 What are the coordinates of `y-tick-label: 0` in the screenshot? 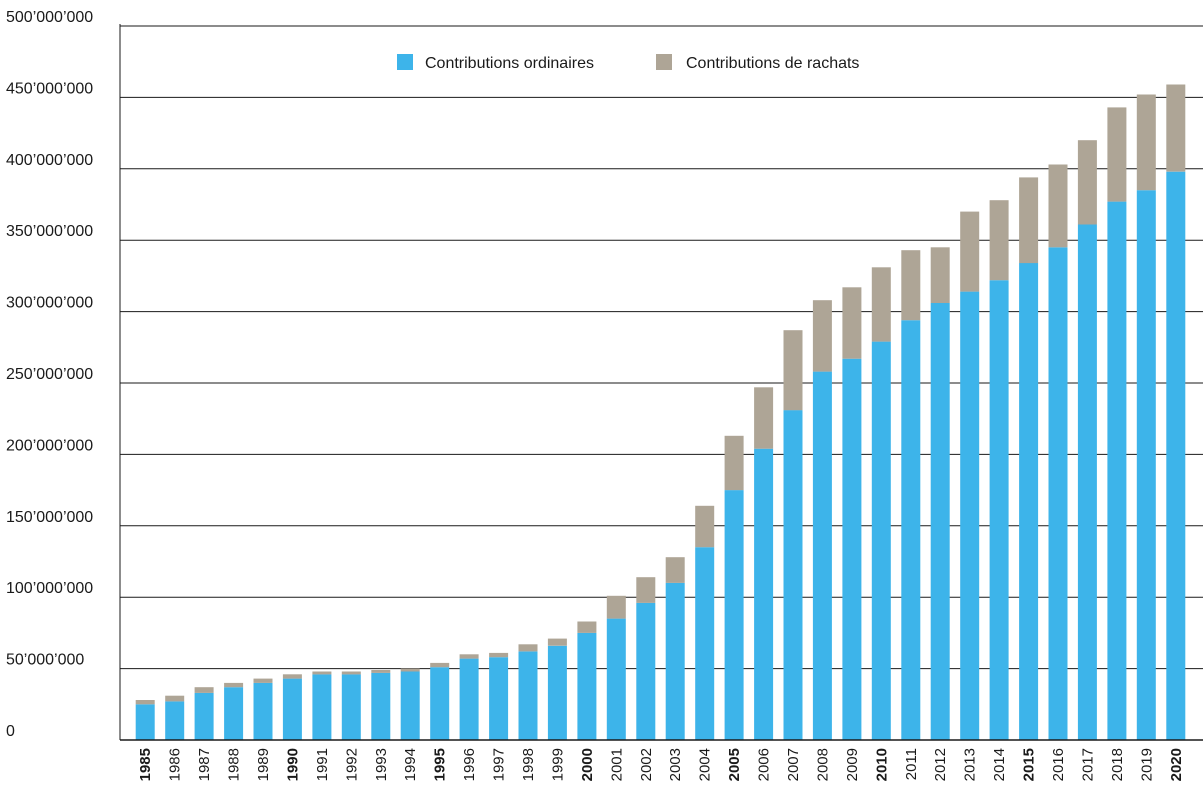 It's located at (10, 731).